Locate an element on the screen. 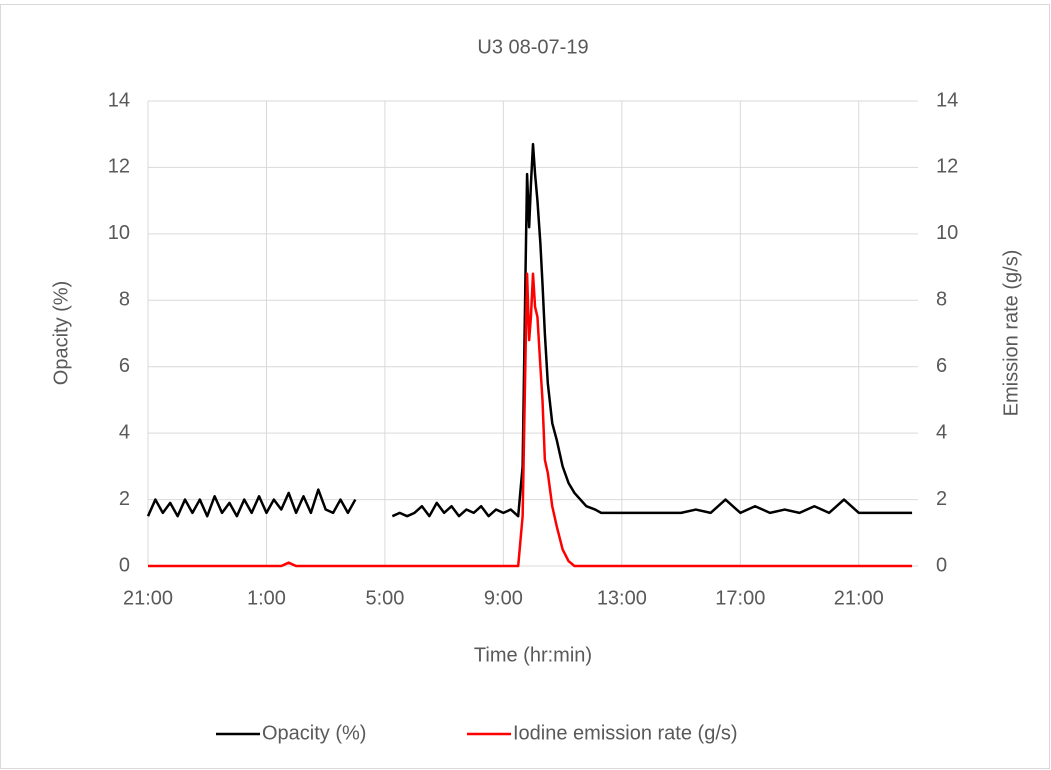 Image resolution: width=1051 pixels, height=770 pixels. y-tick-label: 6 is located at coordinates (124, 366).